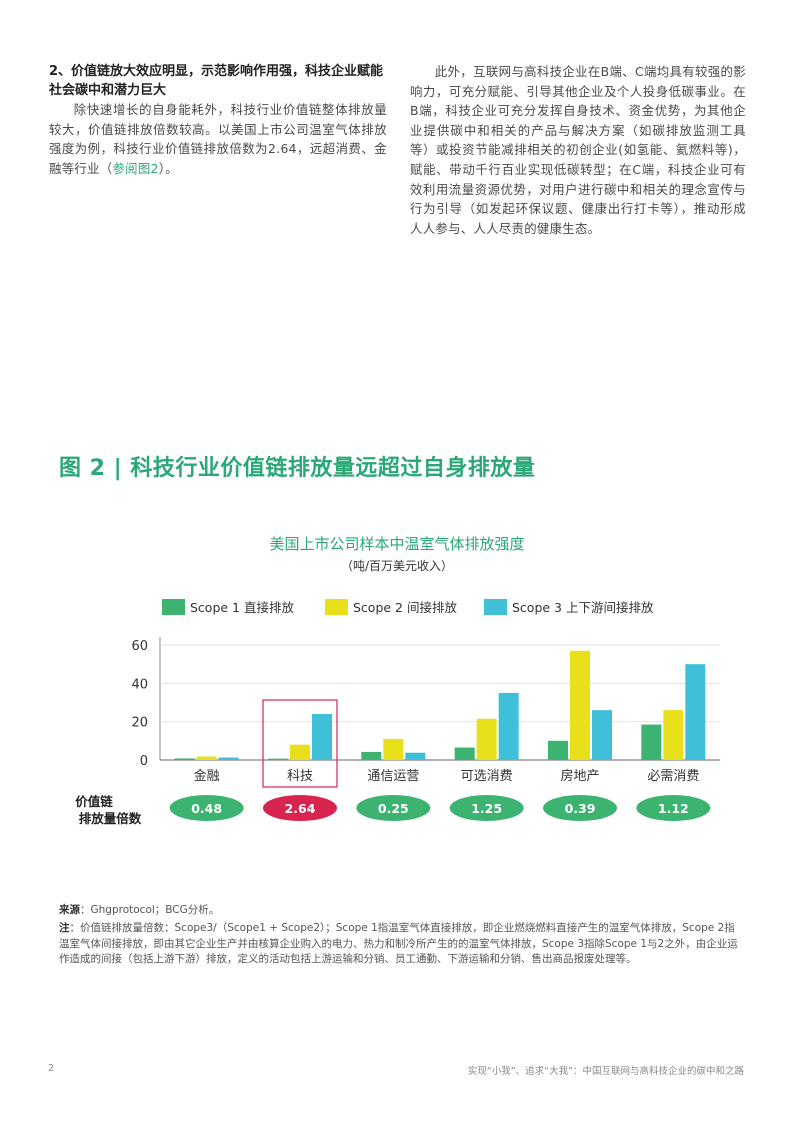  I want to click on source-text: ：Ghgprotocol；BCG分析。, so click(150, 910).